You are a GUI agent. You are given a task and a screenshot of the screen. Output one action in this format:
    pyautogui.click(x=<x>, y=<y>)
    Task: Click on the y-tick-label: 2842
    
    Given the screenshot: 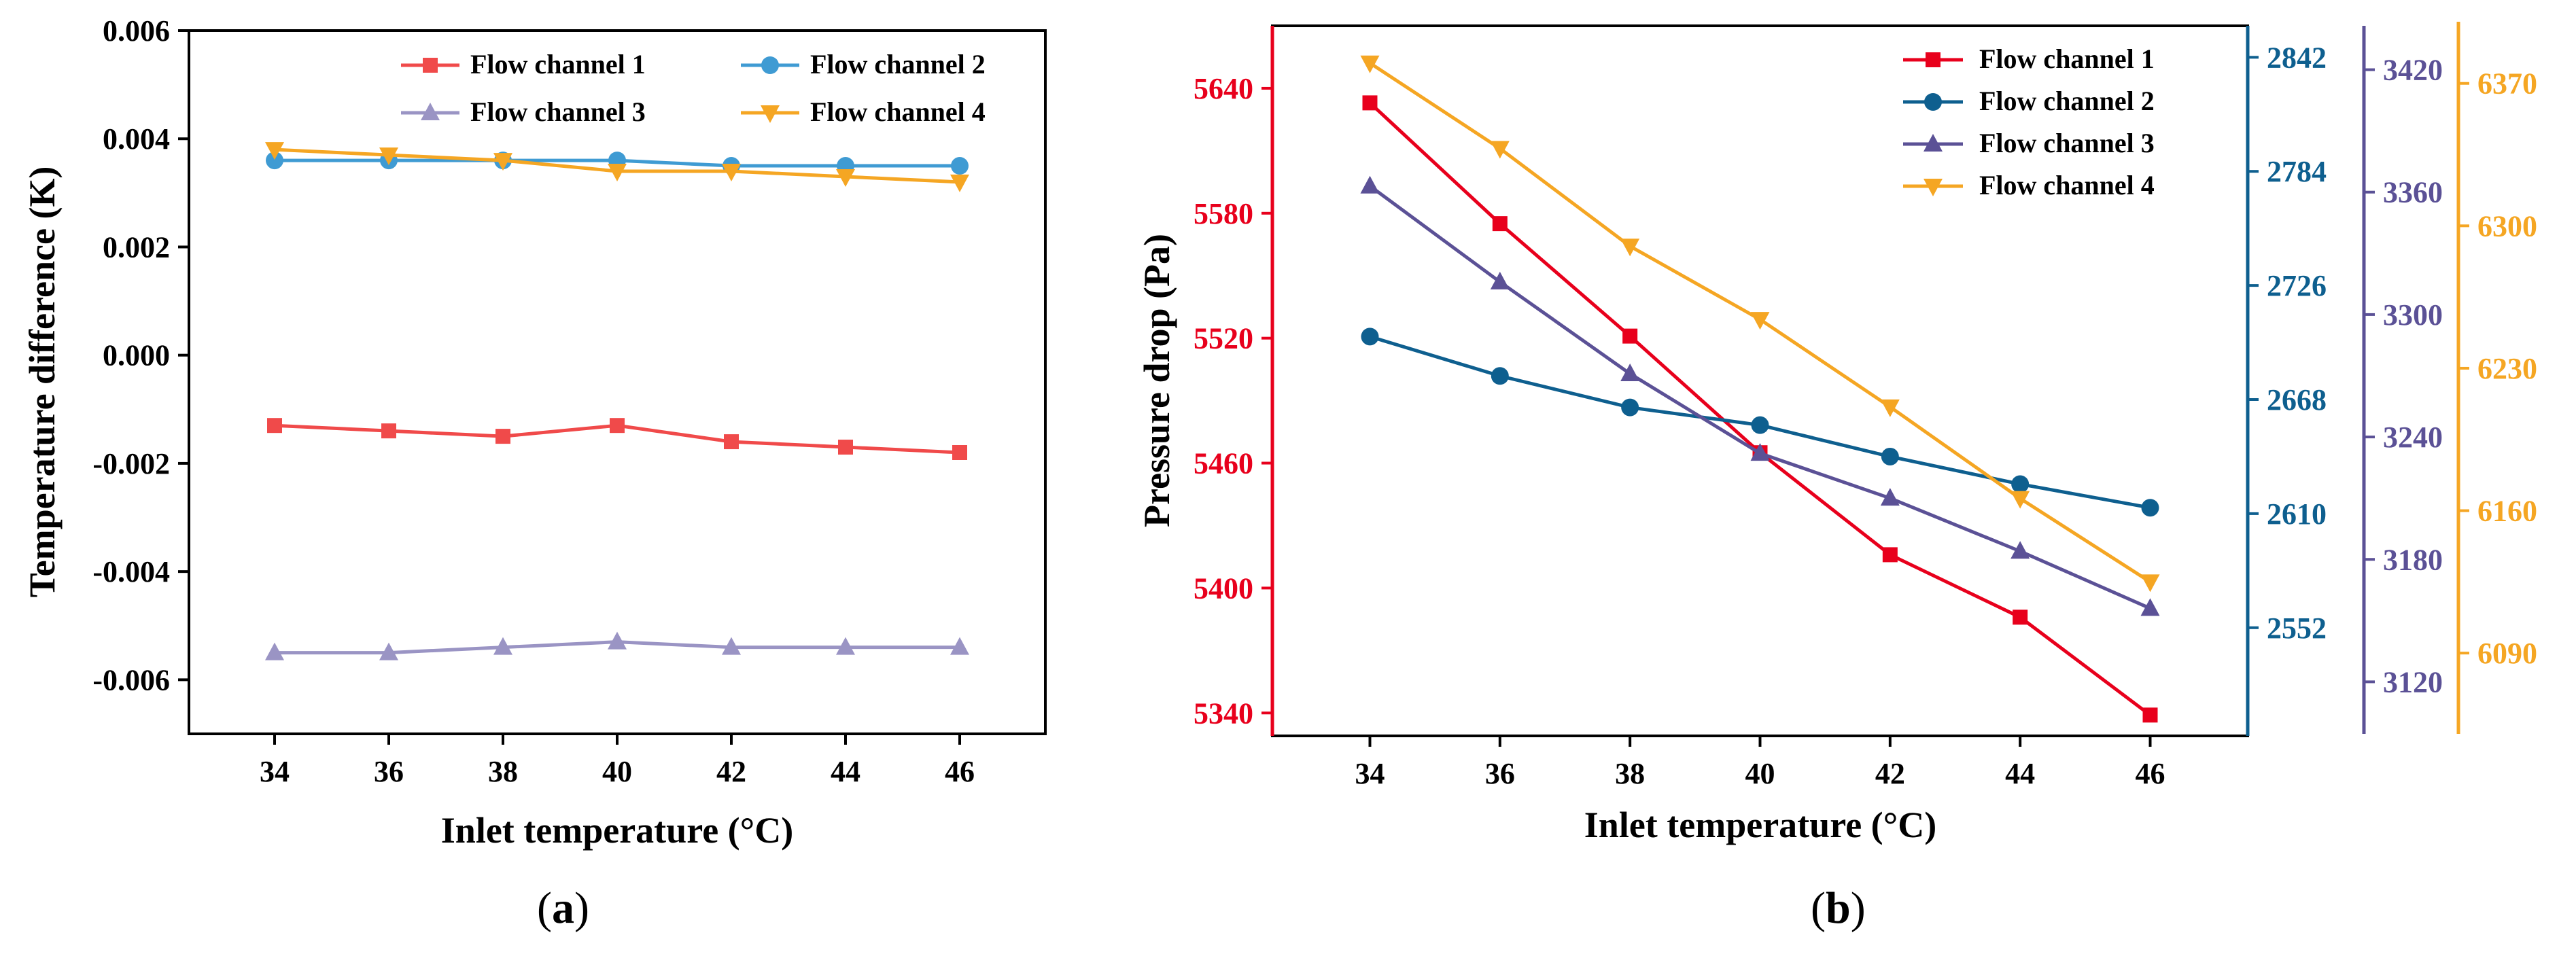 What is the action you would take?
    pyautogui.click(x=2297, y=57)
    